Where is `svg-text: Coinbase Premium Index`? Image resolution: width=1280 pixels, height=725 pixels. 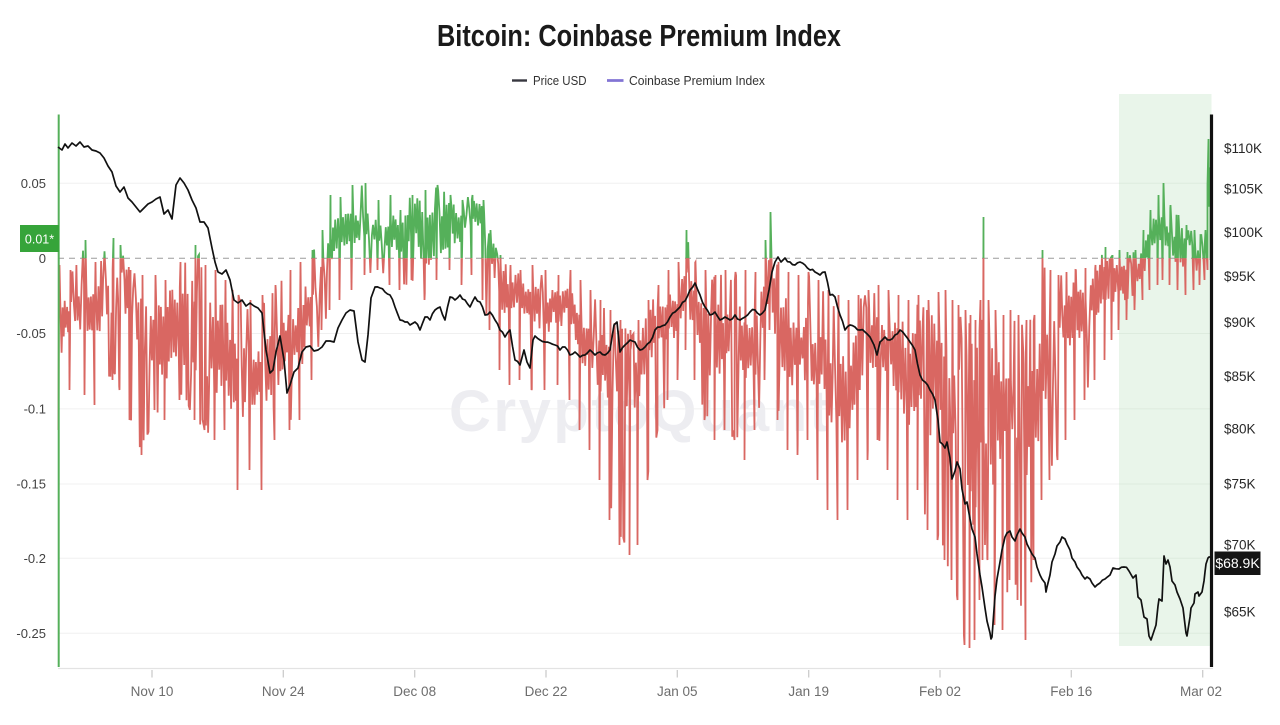
svg-text: Coinbase Premium Index is located at coordinates (697, 80).